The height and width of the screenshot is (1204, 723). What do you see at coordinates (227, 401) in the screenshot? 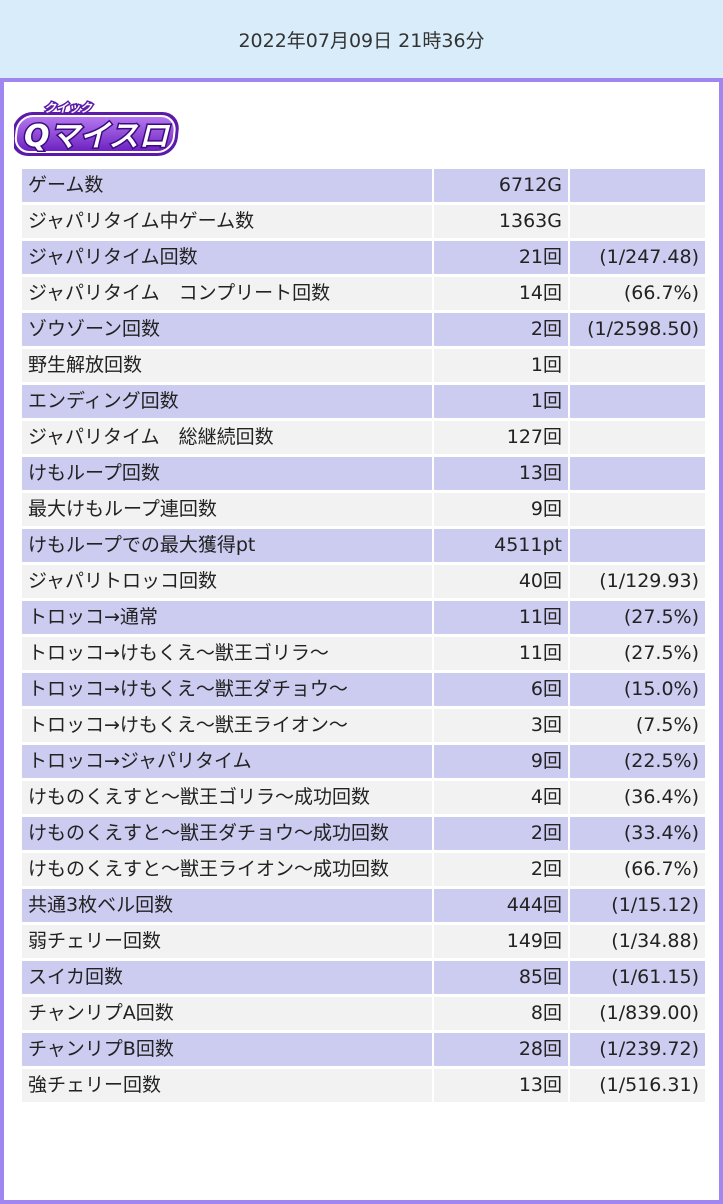
I see `stat-name-cell: エンディング回数` at bounding box center [227, 401].